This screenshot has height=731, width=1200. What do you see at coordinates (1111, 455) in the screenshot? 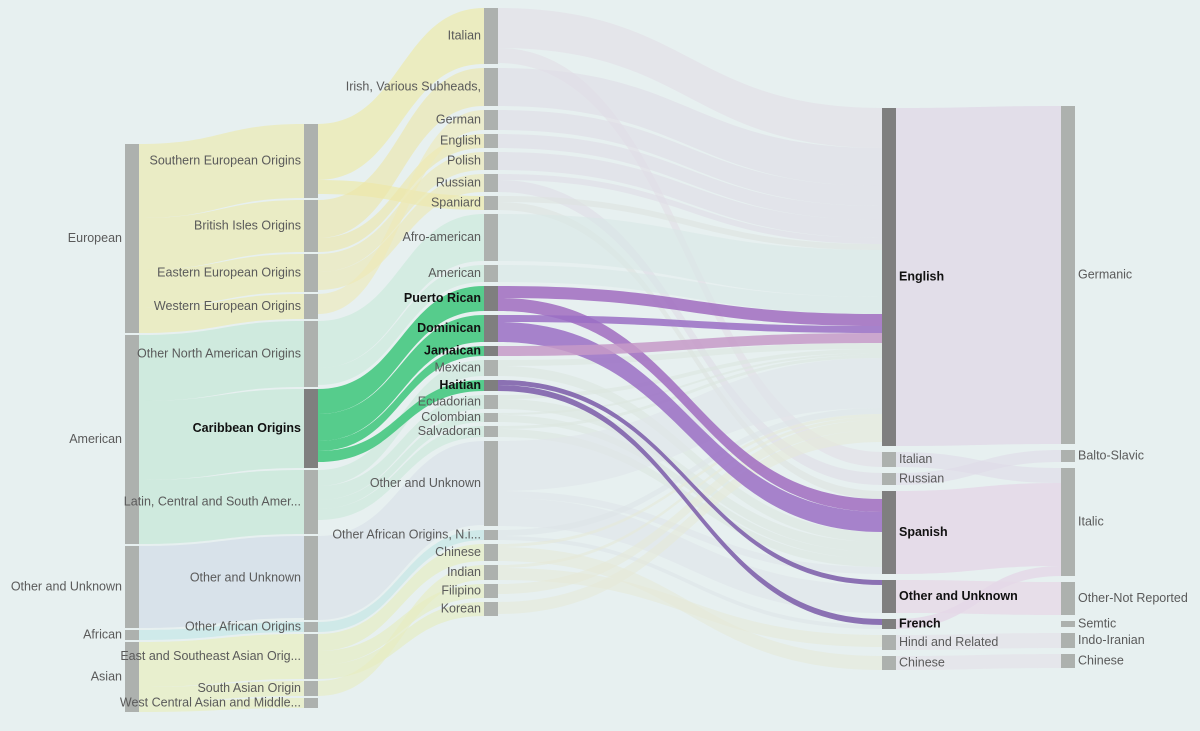
I see `node-label: Balto-Slavic` at bounding box center [1111, 455].